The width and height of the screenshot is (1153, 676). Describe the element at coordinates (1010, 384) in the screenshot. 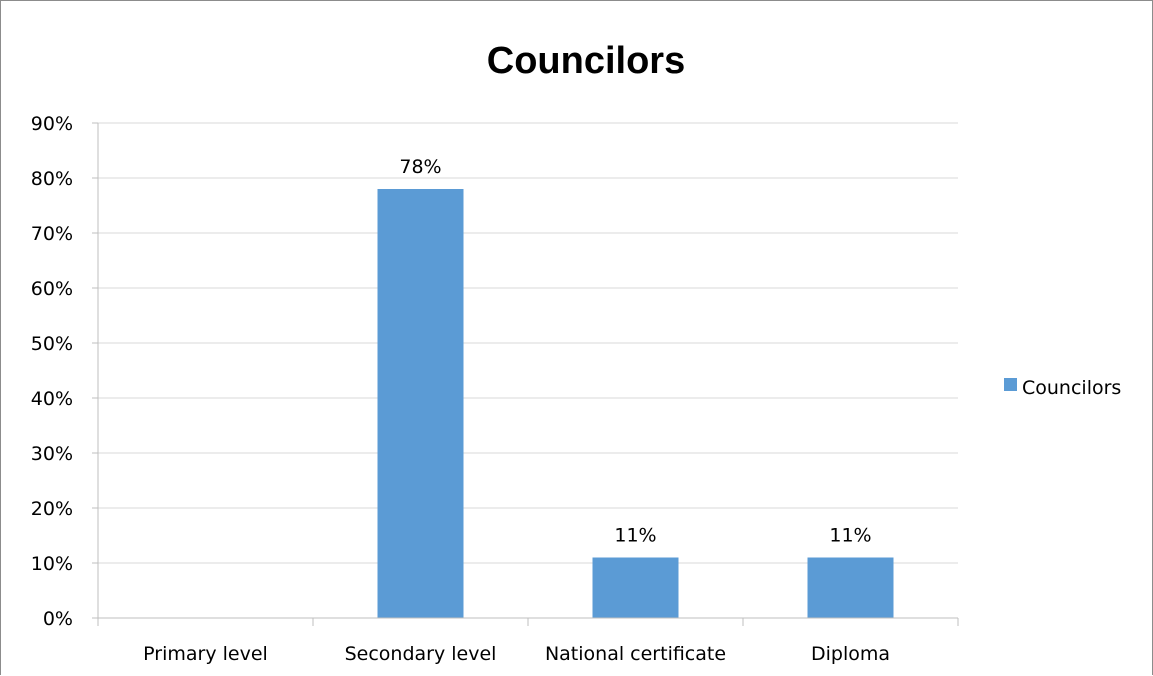

I see `legend-swatch` at that location.